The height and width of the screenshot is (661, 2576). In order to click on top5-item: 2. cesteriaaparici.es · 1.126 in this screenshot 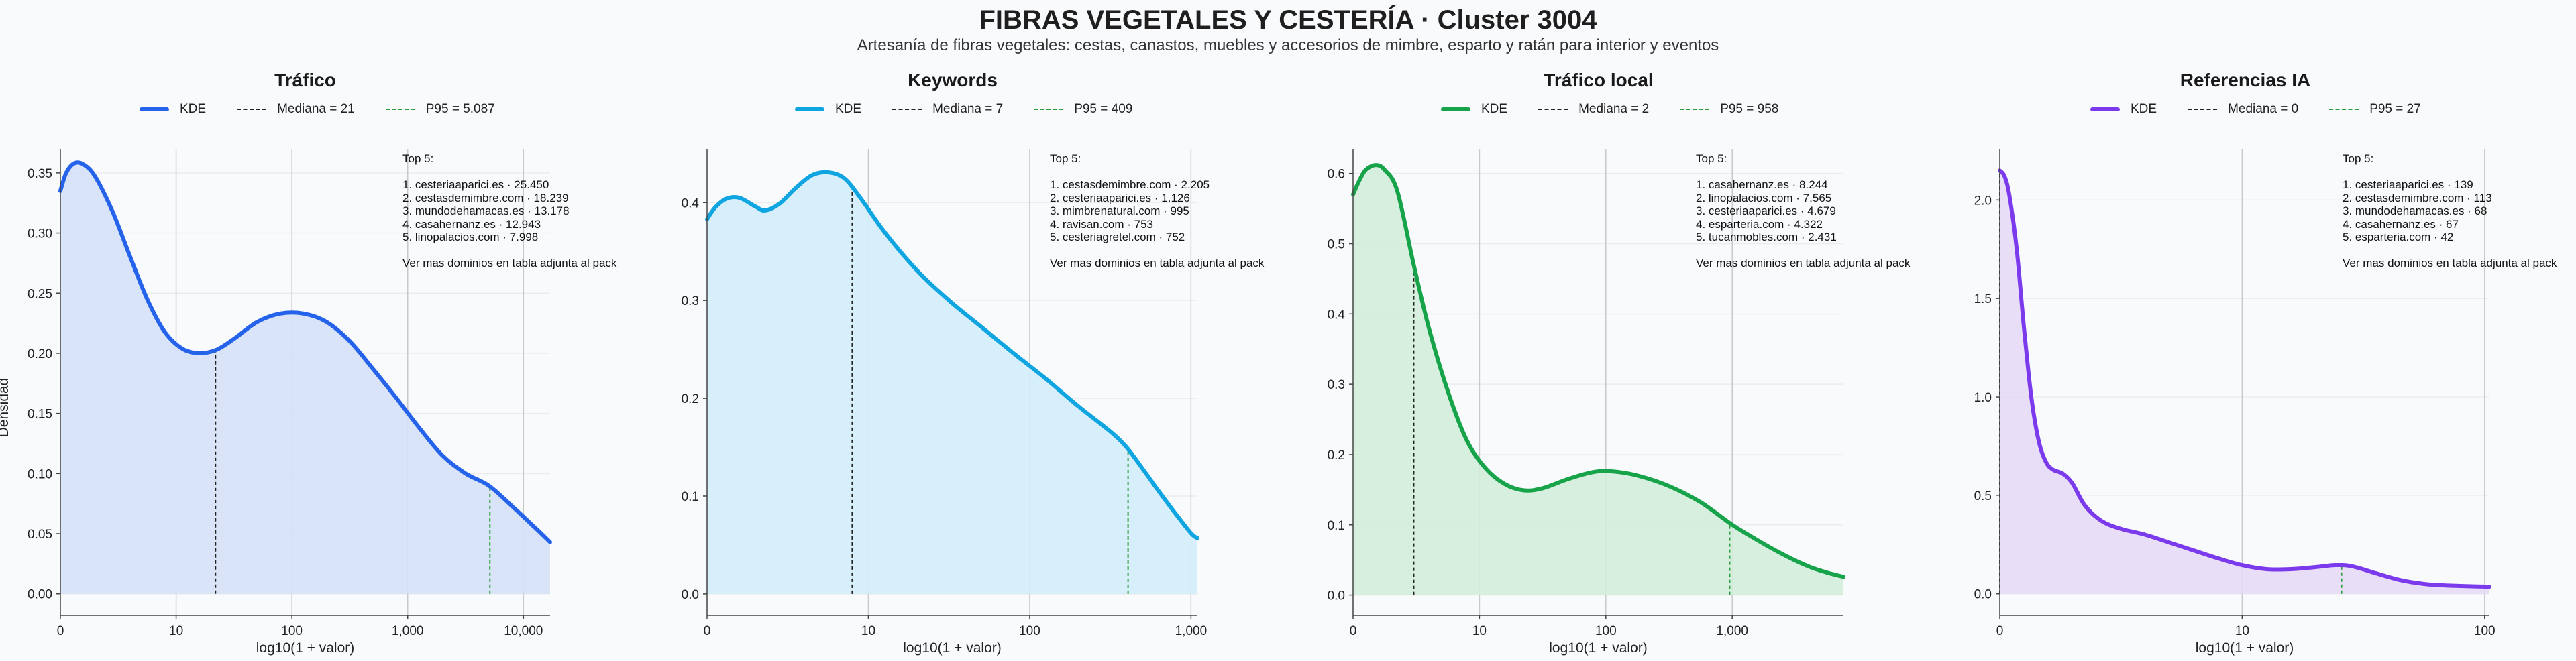, I will do `click(1120, 197)`.